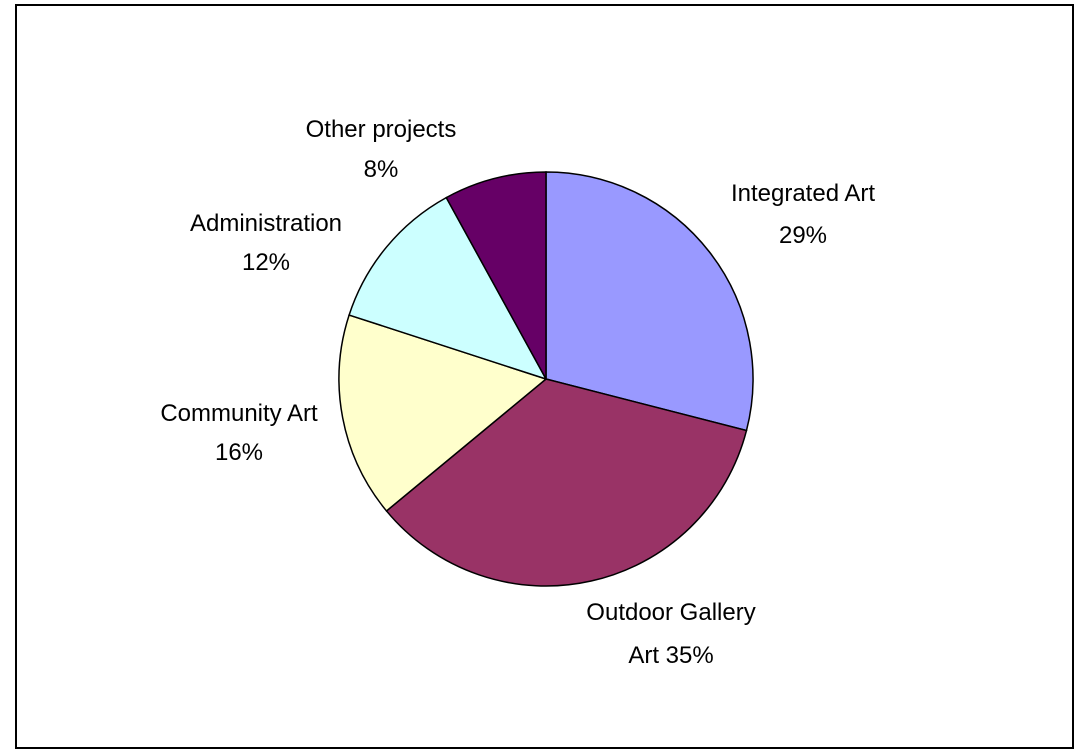 The width and height of the screenshot is (1080, 749). Describe the element at coordinates (381, 169) in the screenshot. I see `slice-percent-other-projects: 8%` at that location.